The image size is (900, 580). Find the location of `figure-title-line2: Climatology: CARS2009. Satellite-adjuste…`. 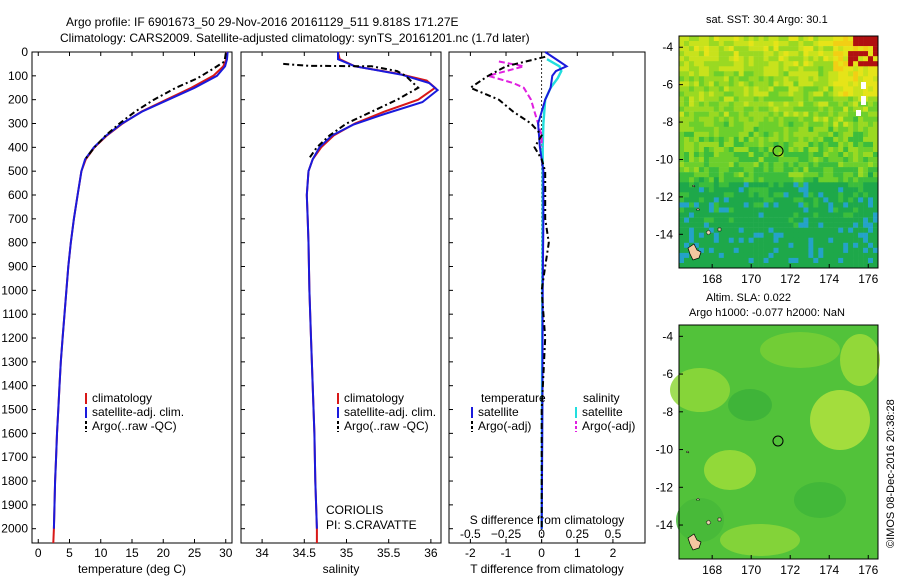

figure-title-line2: Climatology: CARS2009. Satellite-adjuste… is located at coordinates (295, 38).